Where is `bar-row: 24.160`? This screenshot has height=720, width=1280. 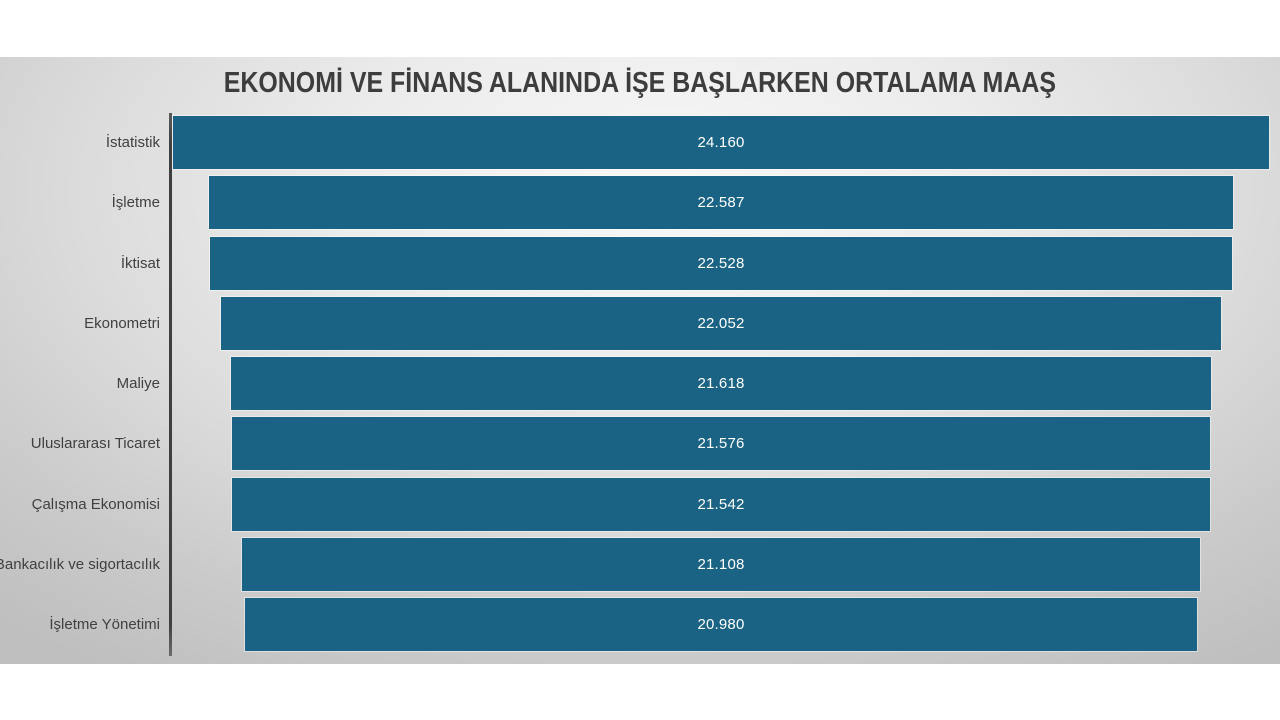
bar-row: 24.160 is located at coordinates (721, 142).